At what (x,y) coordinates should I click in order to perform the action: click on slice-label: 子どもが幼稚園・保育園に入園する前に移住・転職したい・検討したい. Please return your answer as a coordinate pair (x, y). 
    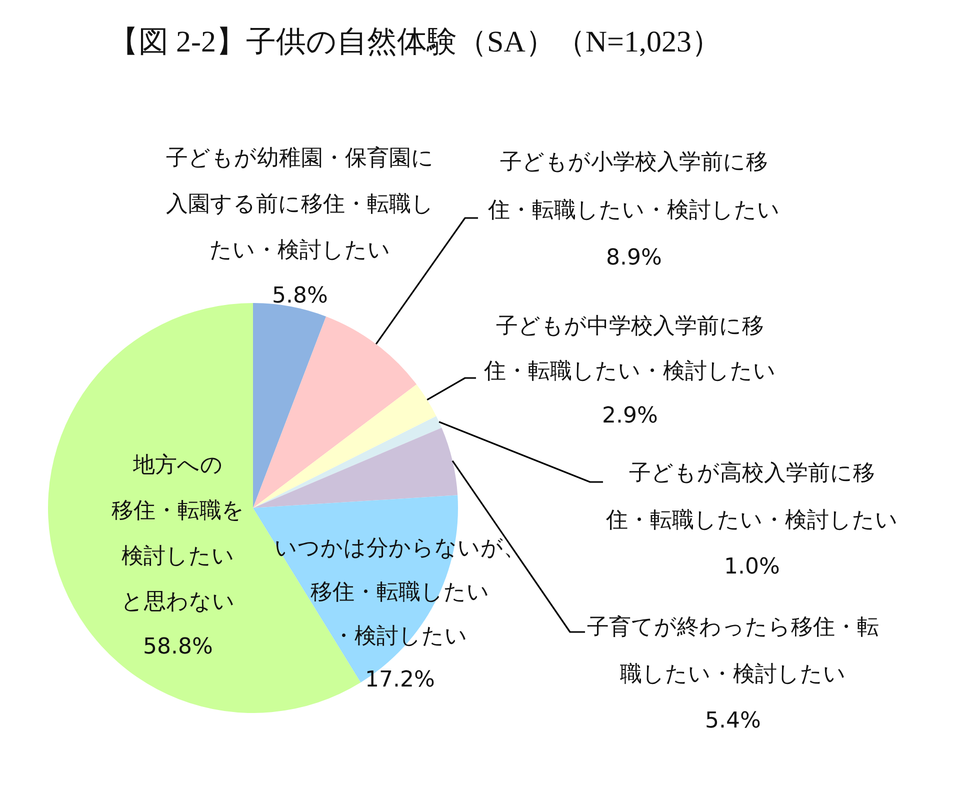
    Looking at the image, I should click on (300, 203).